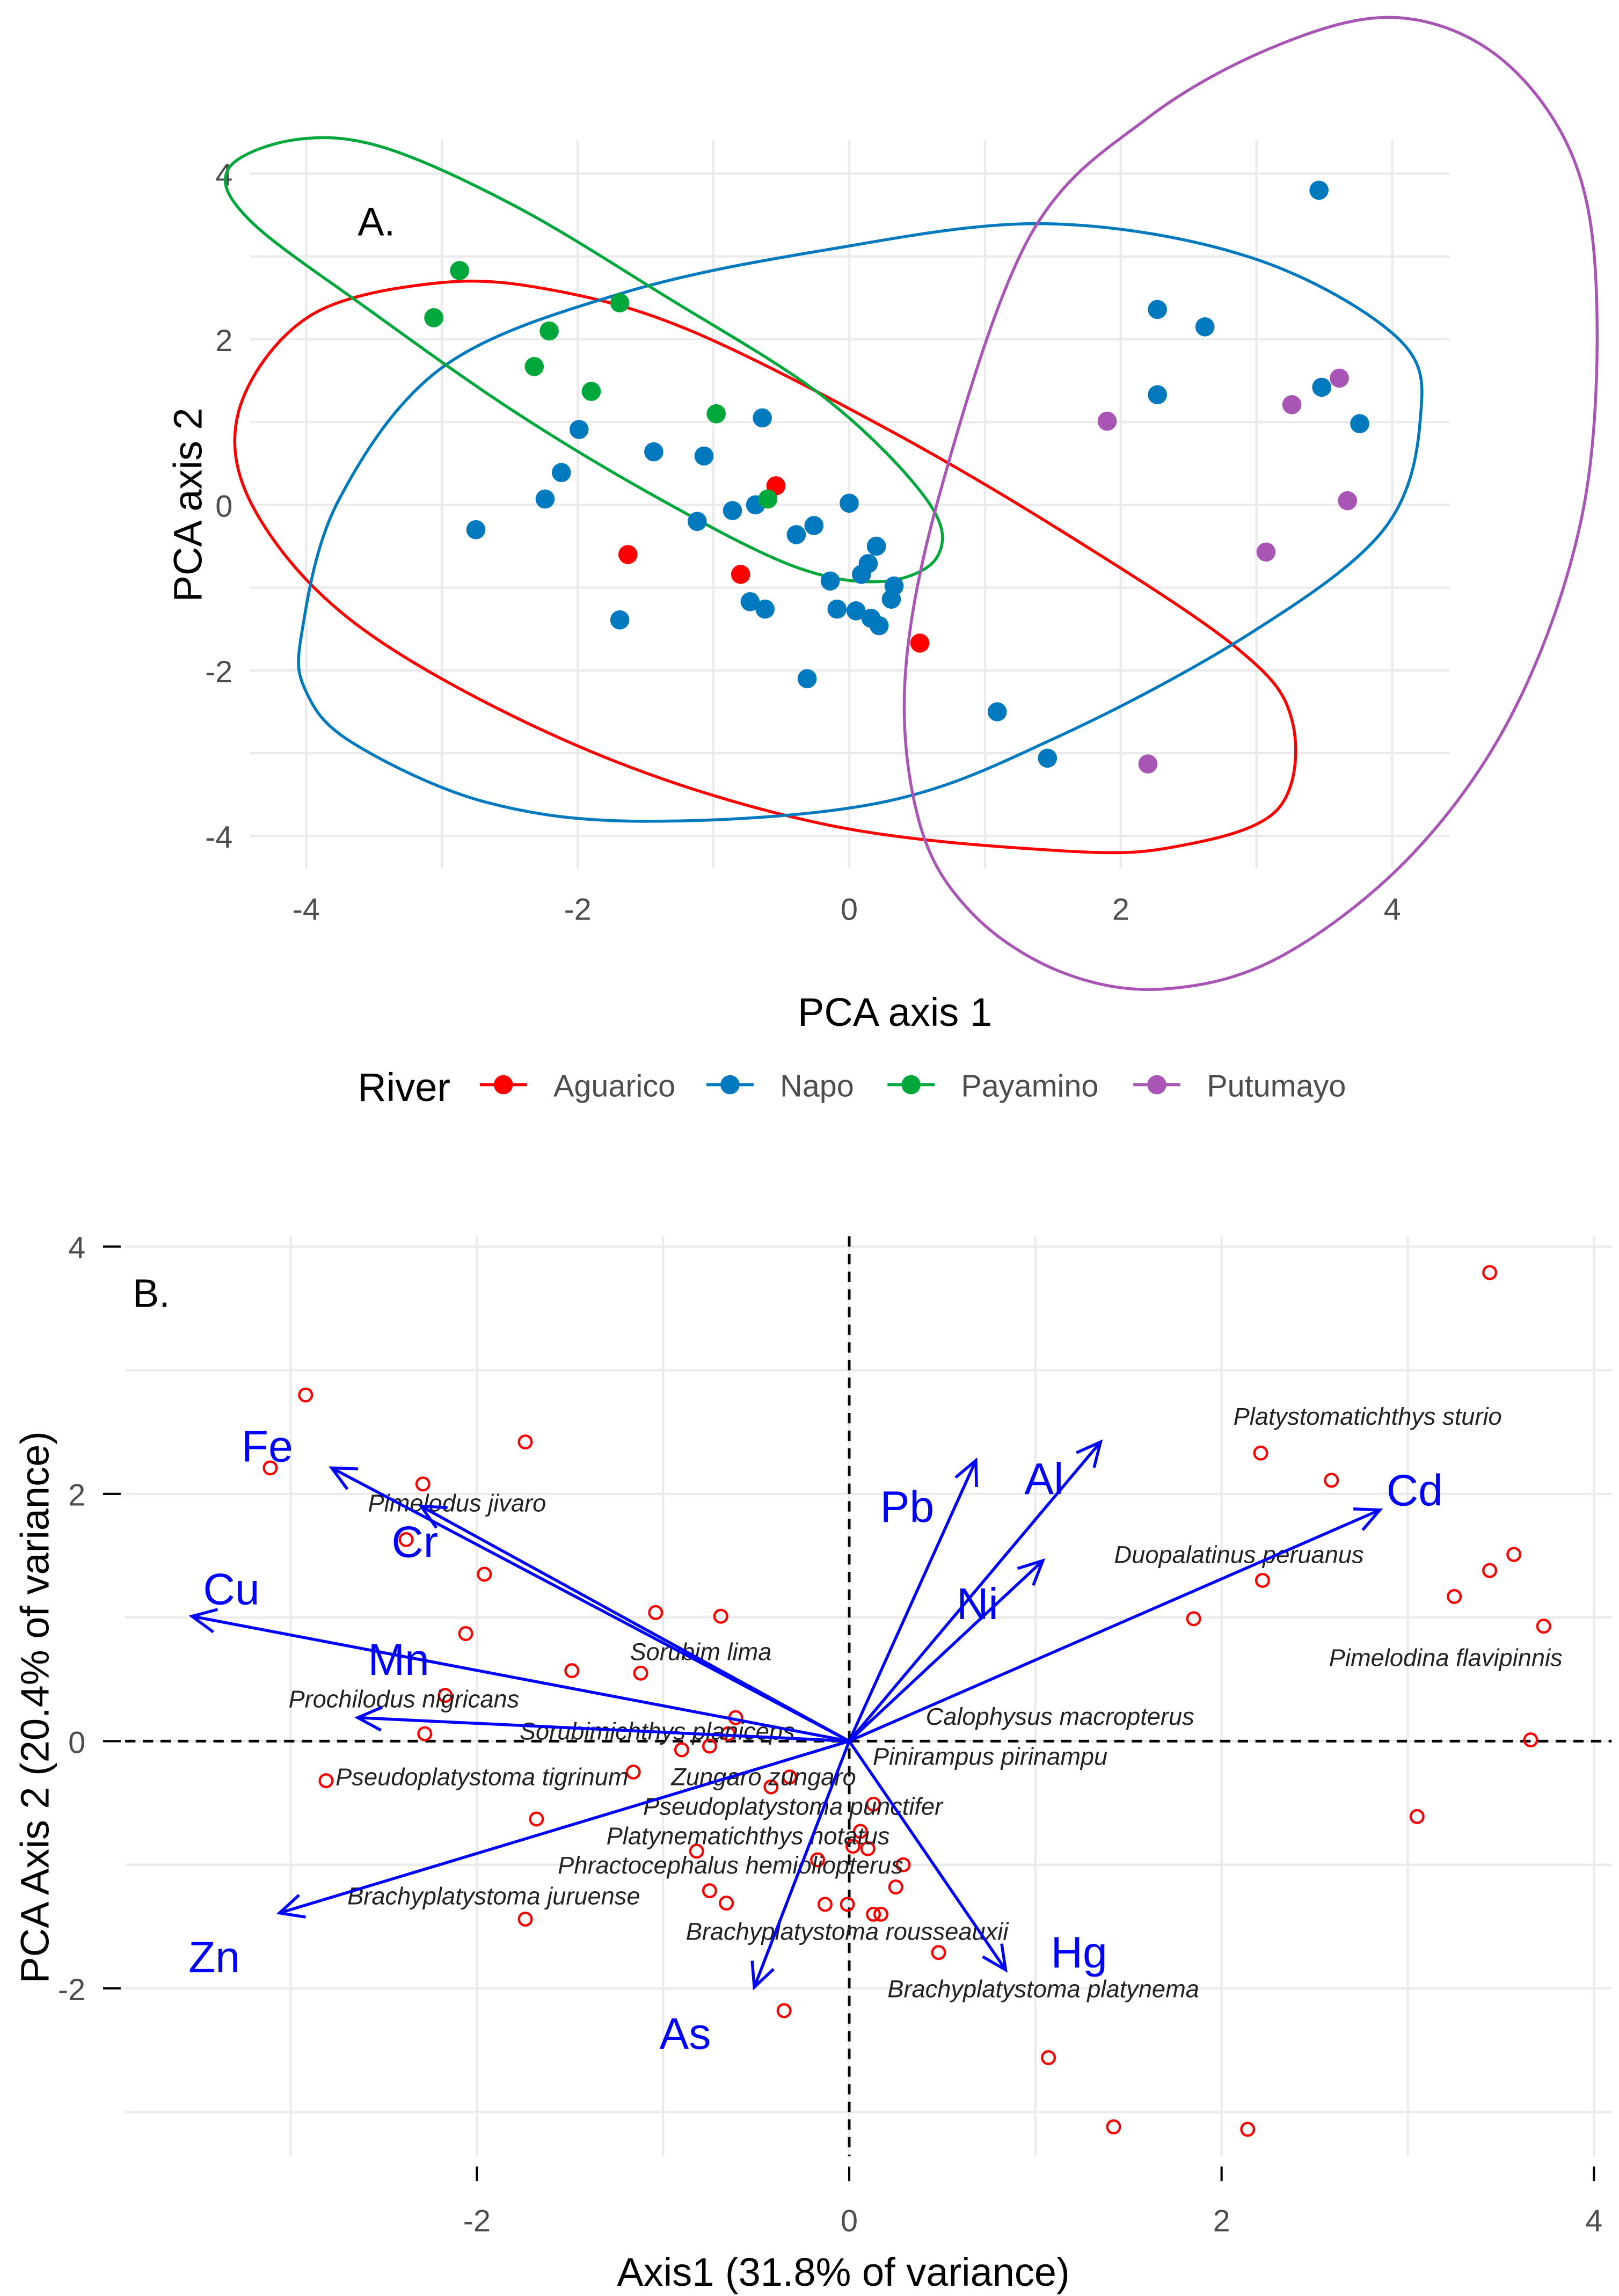  I want to click on loading-arrow-fe, so click(590, 1605).